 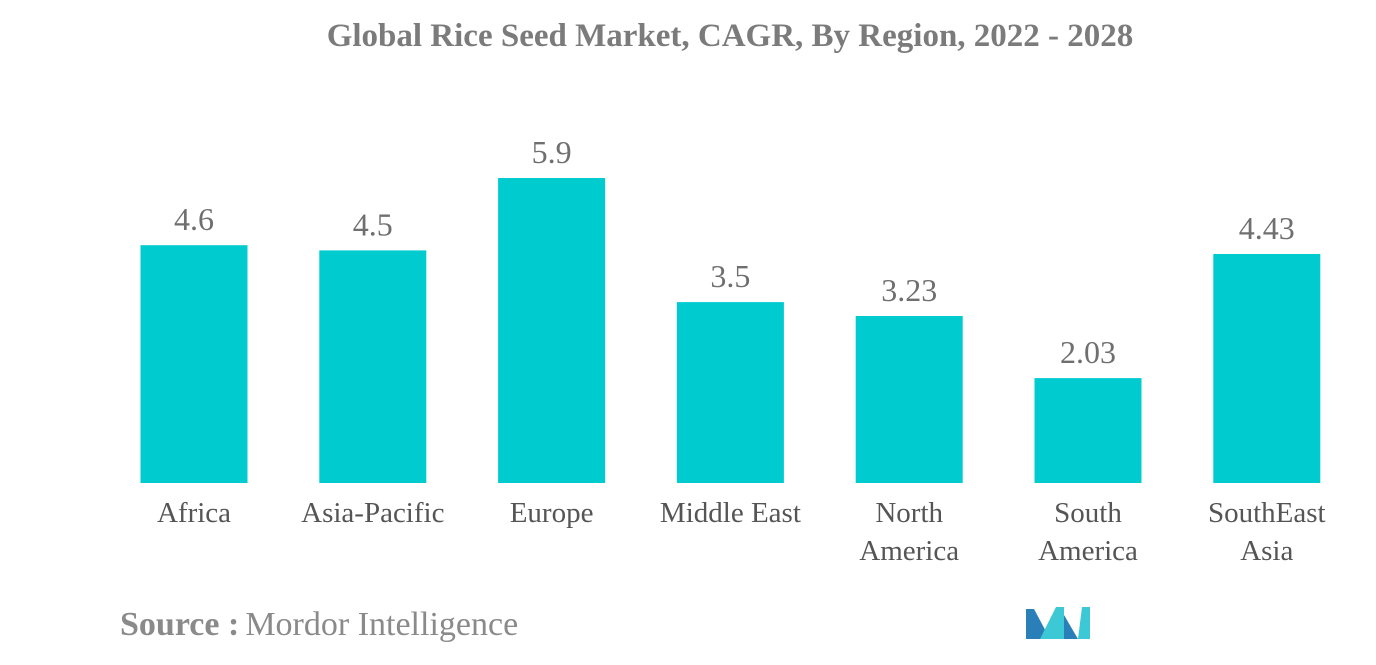 I want to click on data-label-5: 2.03, so click(x=1088, y=352).